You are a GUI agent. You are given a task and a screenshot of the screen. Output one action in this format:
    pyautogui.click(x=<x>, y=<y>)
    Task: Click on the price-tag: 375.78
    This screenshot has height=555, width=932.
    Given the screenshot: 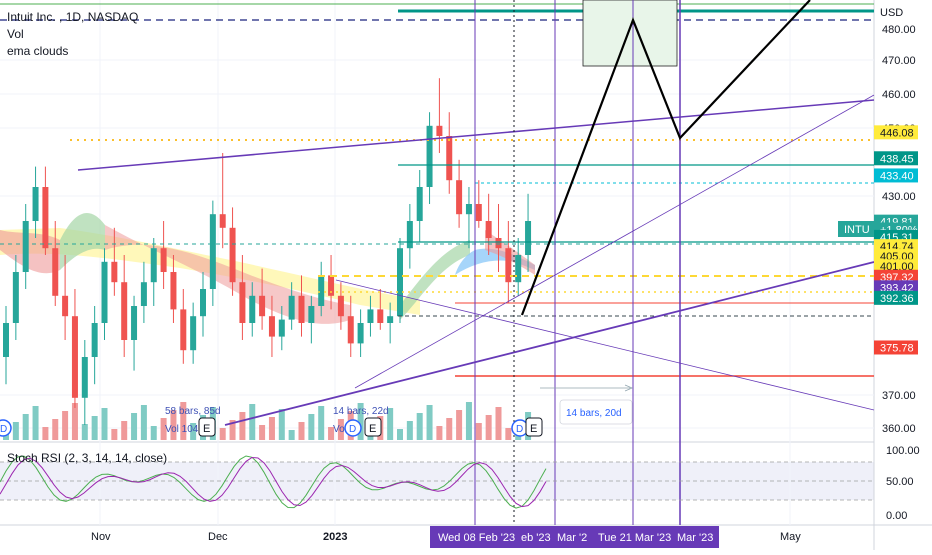 What is the action you would take?
    pyautogui.click(x=896, y=347)
    